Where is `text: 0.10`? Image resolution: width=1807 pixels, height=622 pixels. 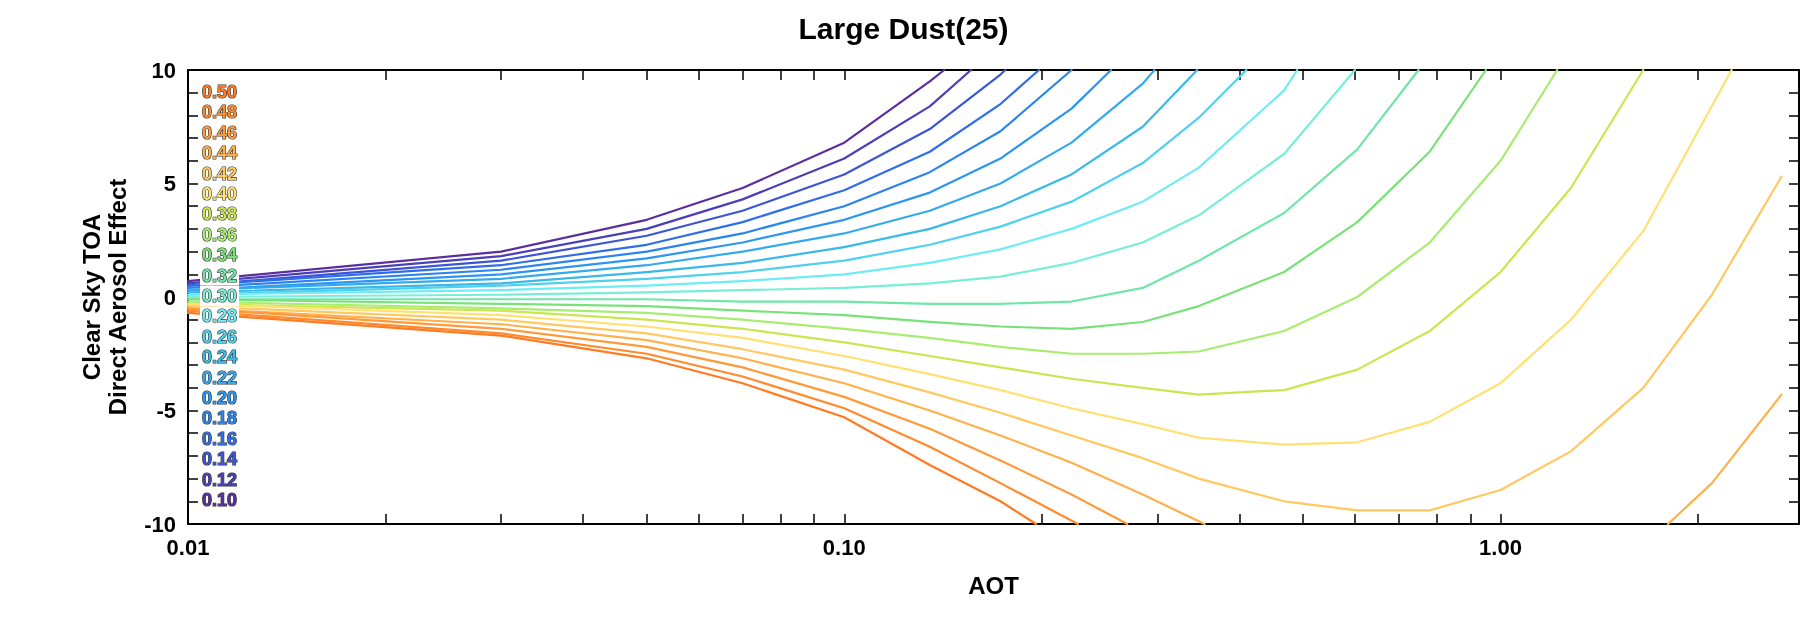 text: 0.10 is located at coordinates (220, 500).